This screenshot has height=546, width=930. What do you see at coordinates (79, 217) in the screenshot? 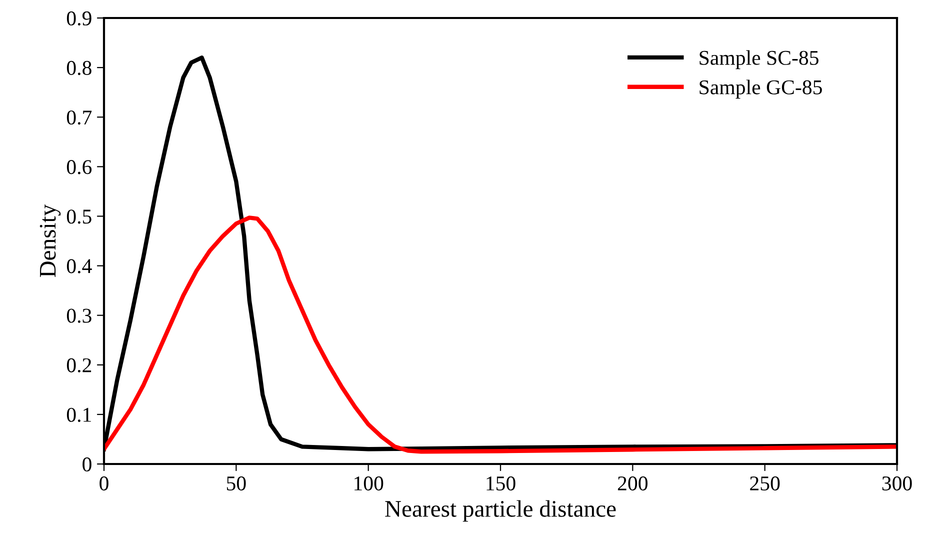
I see `y-tick-label: 0.5` at bounding box center [79, 217].